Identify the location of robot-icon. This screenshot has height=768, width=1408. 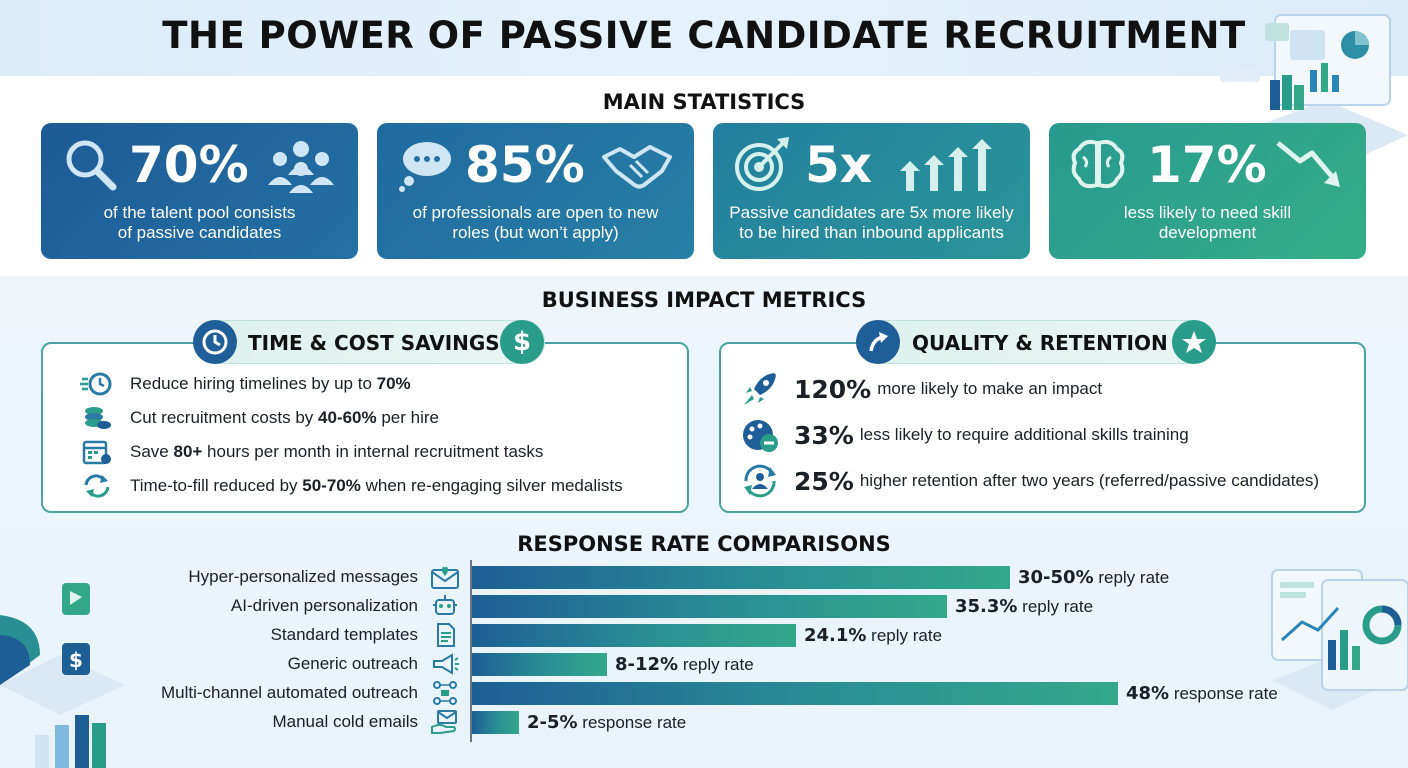
(445, 605).